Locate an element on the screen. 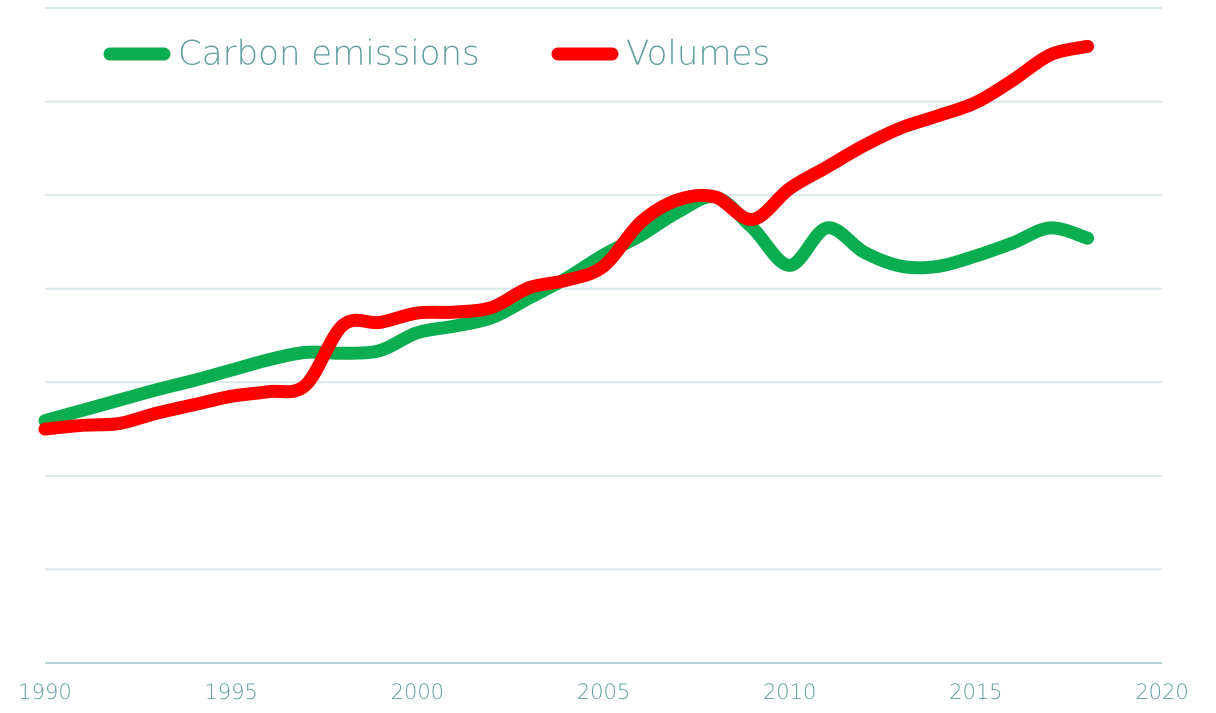 The height and width of the screenshot is (713, 1216). x-tick-label: 2005 is located at coordinates (603, 692).